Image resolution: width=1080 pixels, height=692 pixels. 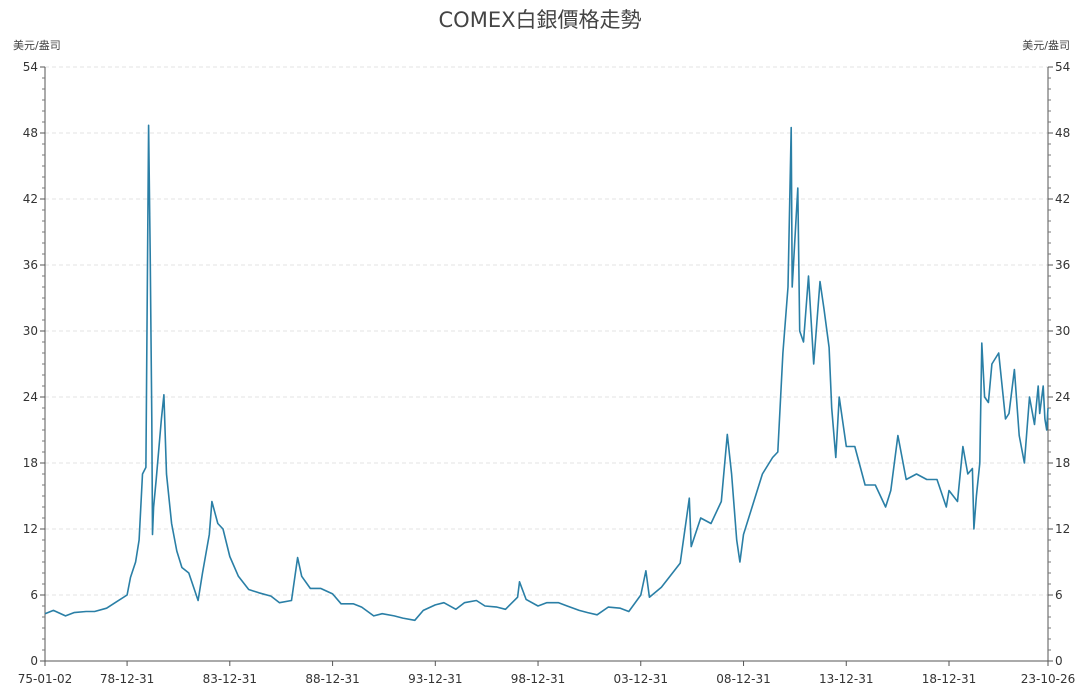 What do you see at coordinates (846, 679) in the screenshot?
I see `x-tick-label: 13-12-31` at bounding box center [846, 679].